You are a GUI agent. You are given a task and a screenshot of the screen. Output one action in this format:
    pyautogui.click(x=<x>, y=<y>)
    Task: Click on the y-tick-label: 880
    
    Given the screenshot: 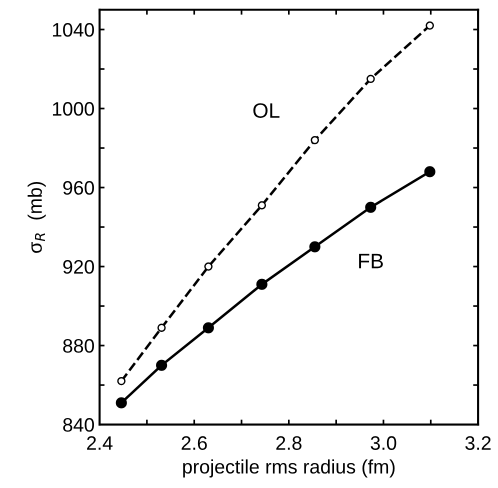 What is the action you would take?
    pyautogui.click(x=78, y=346)
    